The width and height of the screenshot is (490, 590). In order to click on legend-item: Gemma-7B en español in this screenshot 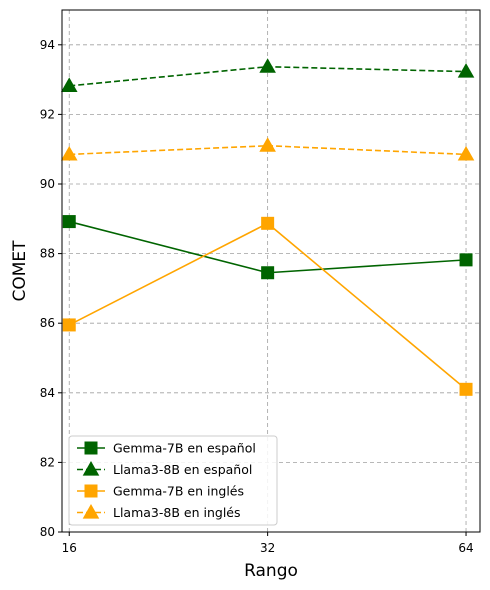, I will do `click(166, 448)`.